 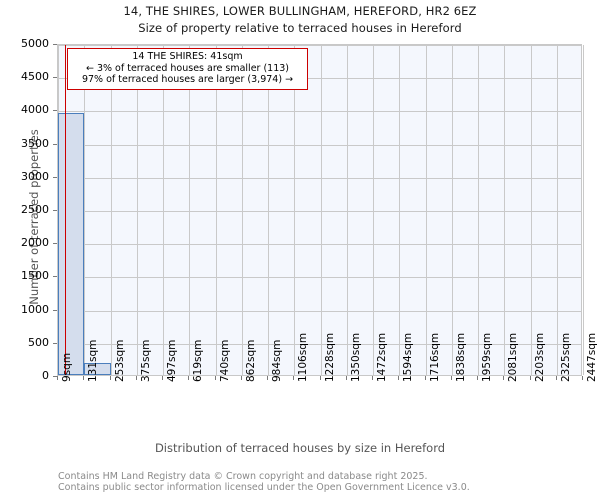 What do you see at coordinates (487, 357) in the screenshot?
I see `x-axis-tick-label: 1959sqm` at bounding box center [487, 357].